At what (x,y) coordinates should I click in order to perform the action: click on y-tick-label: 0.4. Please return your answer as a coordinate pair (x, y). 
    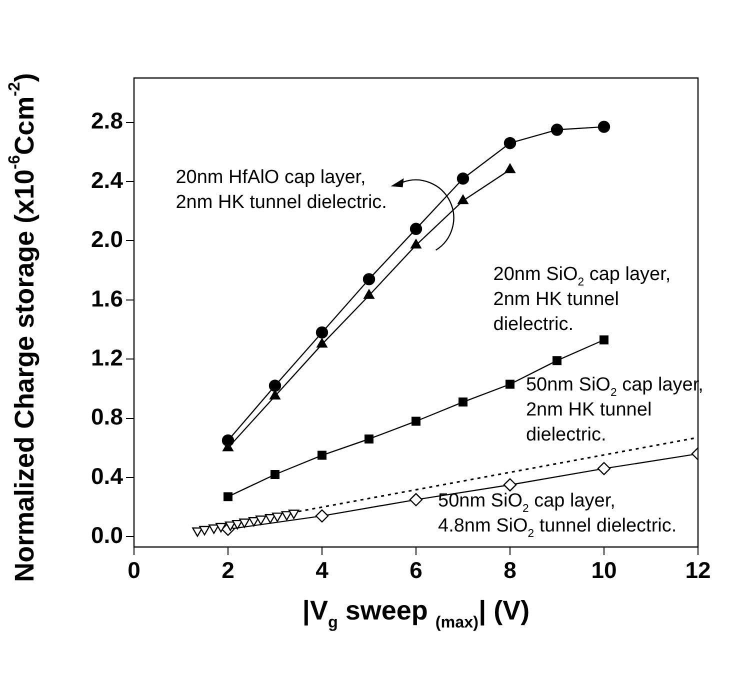
    Looking at the image, I should click on (107, 475).